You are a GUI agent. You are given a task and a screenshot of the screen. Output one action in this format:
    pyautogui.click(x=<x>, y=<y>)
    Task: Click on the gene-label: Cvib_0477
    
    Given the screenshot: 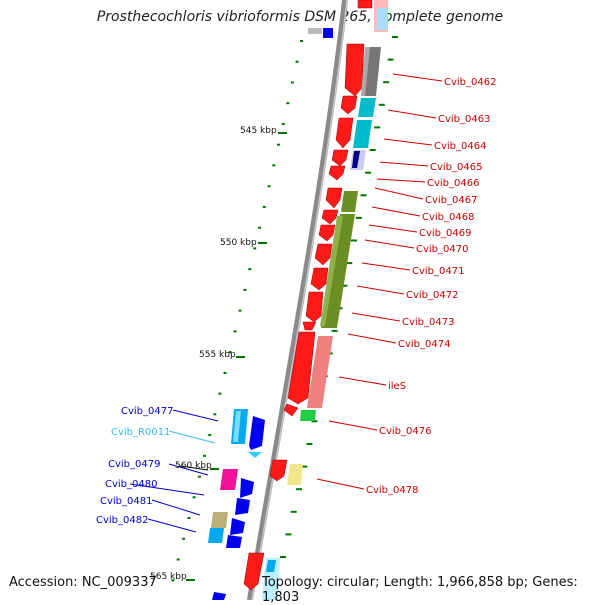 What is the action you would take?
    pyautogui.click(x=147, y=411)
    